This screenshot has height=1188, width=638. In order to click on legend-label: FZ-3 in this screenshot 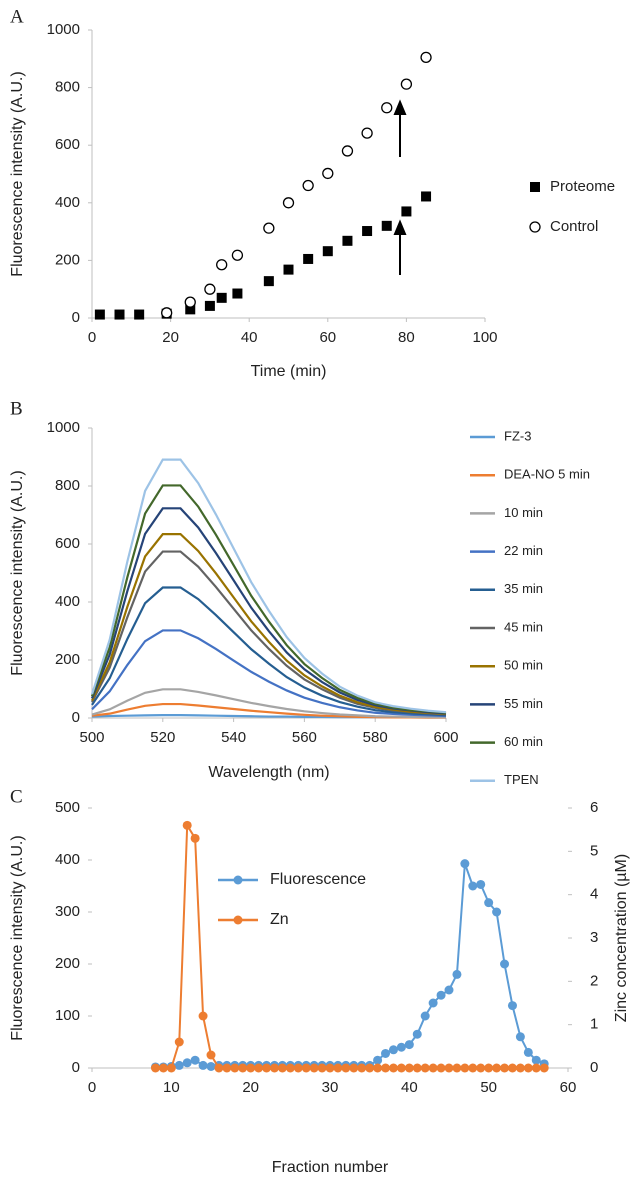, I will do `click(517, 435)`.